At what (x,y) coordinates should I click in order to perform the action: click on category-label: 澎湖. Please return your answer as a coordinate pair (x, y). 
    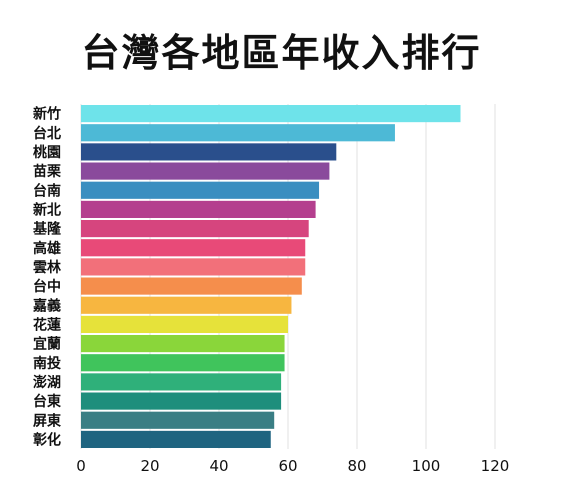
    Looking at the image, I should click on (47, 382).